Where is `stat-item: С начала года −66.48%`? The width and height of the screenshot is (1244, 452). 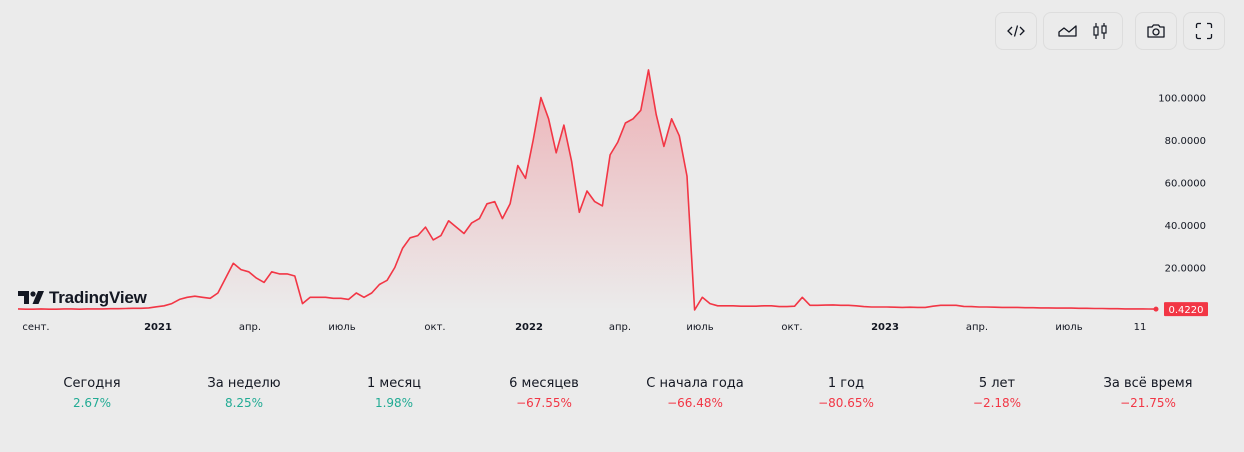 stat-item: С начала года −66.48% is located at coordinates (695, 393).